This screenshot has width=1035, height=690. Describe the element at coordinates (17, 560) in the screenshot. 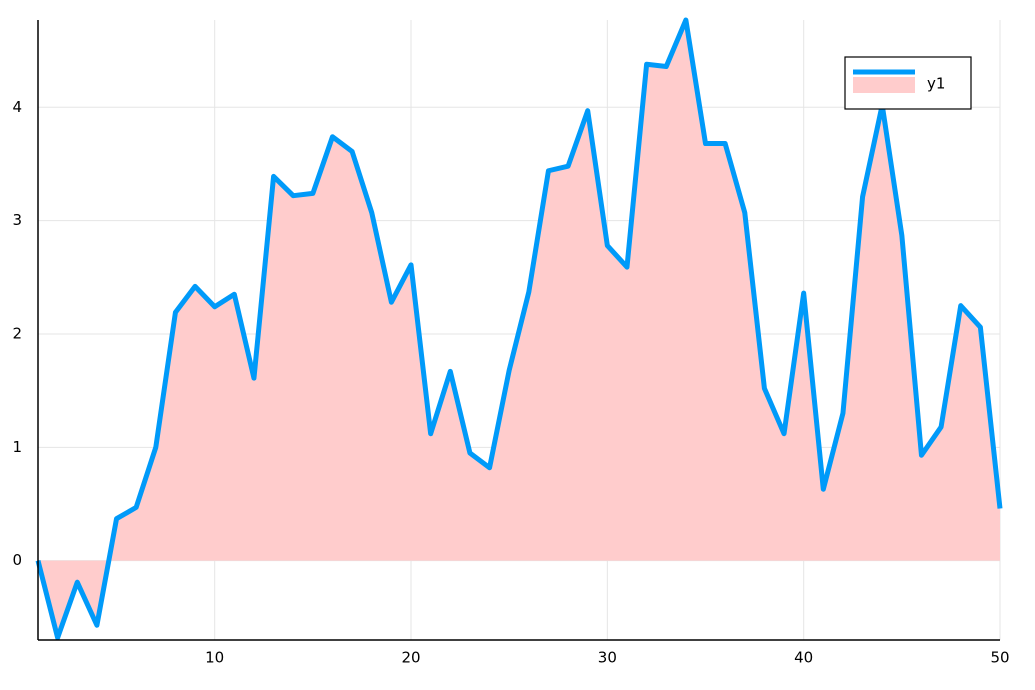

I see `y-tick-label: 0` at that location.